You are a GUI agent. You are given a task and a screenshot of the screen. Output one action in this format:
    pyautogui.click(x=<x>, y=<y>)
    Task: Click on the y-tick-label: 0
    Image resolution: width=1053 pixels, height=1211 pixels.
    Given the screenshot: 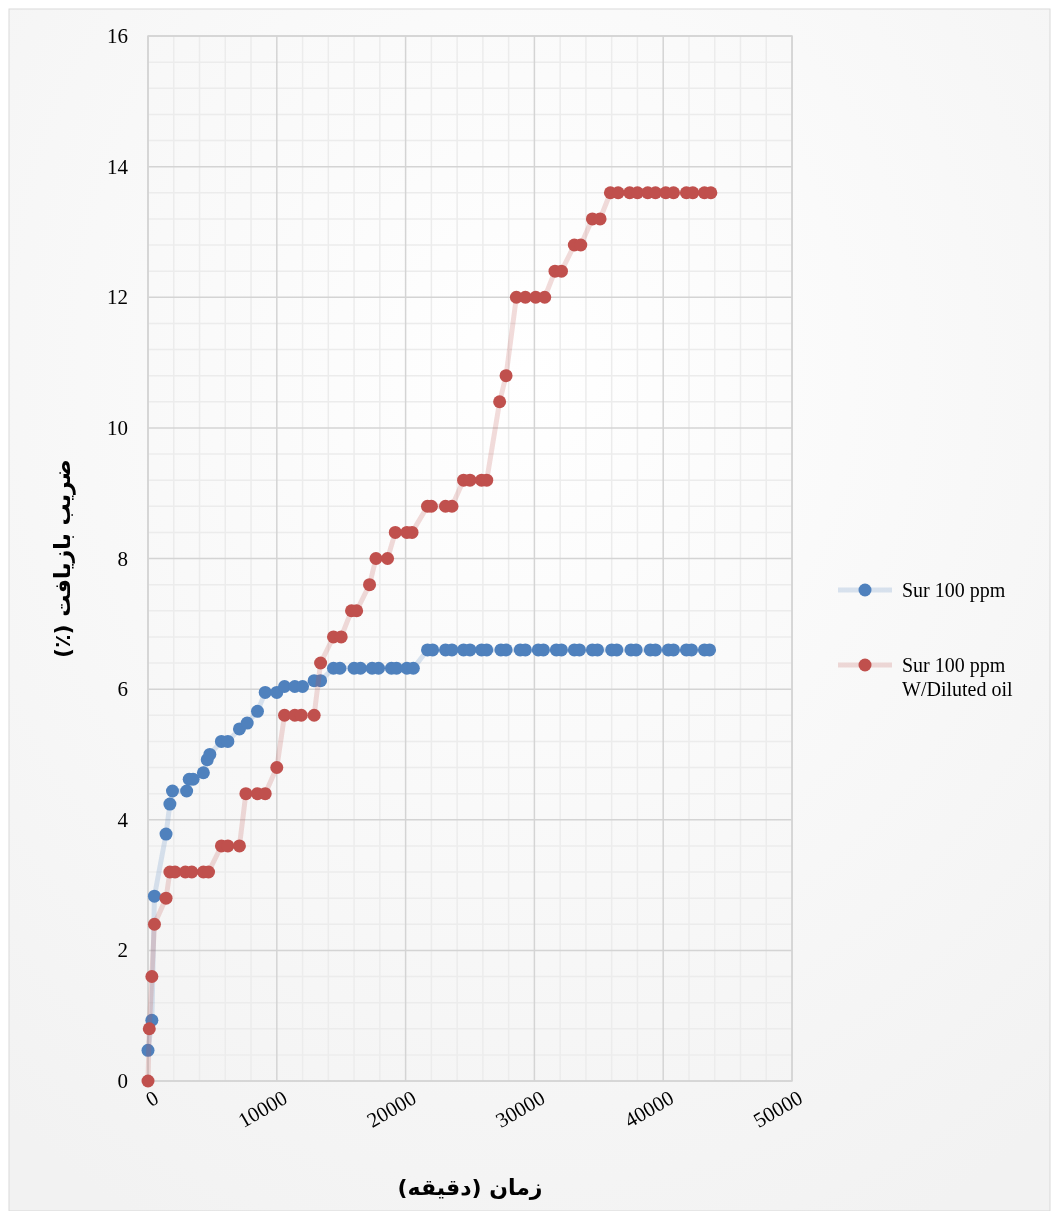 What is the action you would take?
    pyautogui.click(x=122, y=1081)
    